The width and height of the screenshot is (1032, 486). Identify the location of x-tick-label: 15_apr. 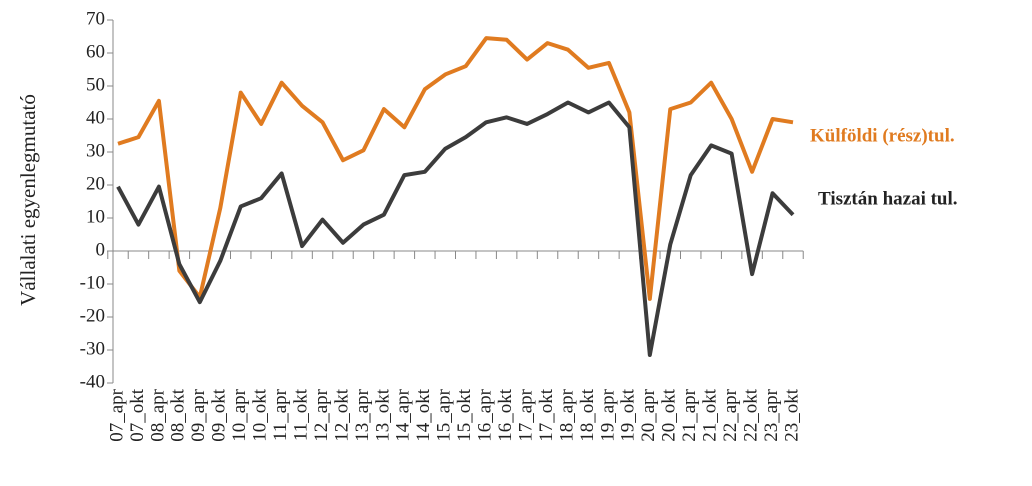
(444, 414).